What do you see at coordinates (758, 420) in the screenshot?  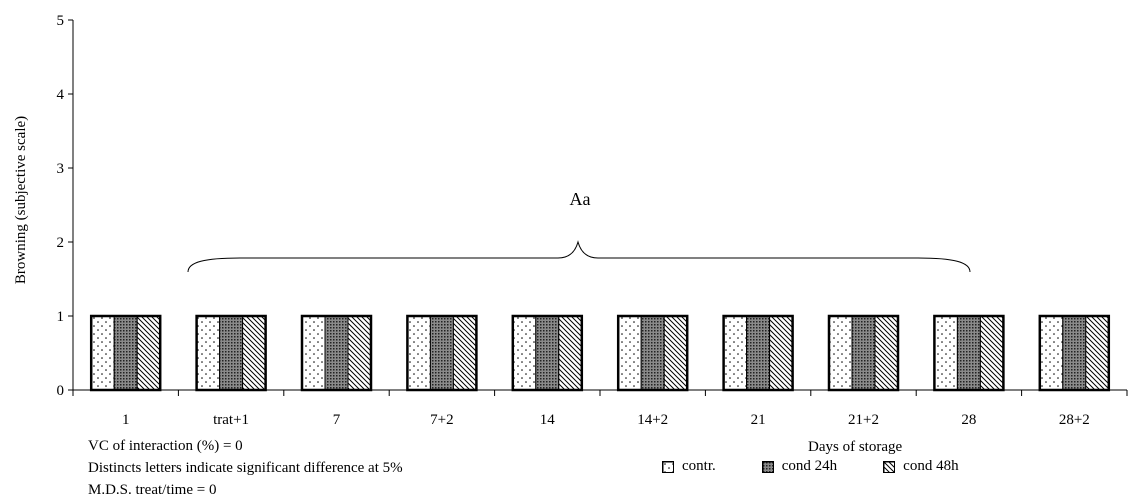 I see `x-tick-label: 21` at bounding box center [758, 420].